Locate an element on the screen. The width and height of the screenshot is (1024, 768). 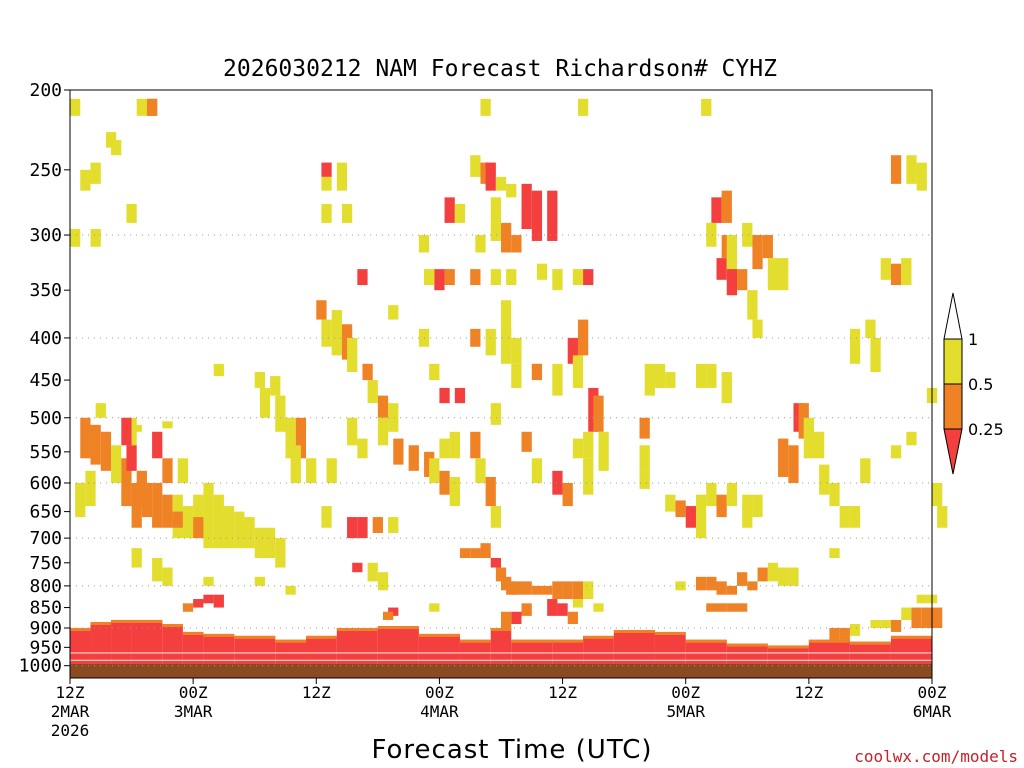
x-tick-label: 3MAR is located at coordinates (193, 711).